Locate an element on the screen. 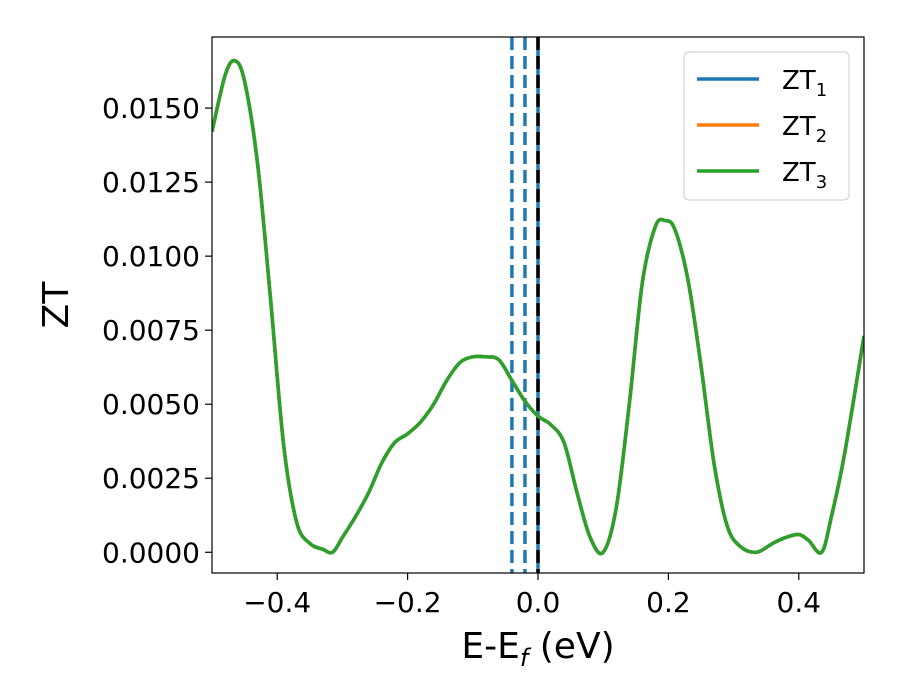  x-tick-label: −0.2 is located at coordinates (408, 602).